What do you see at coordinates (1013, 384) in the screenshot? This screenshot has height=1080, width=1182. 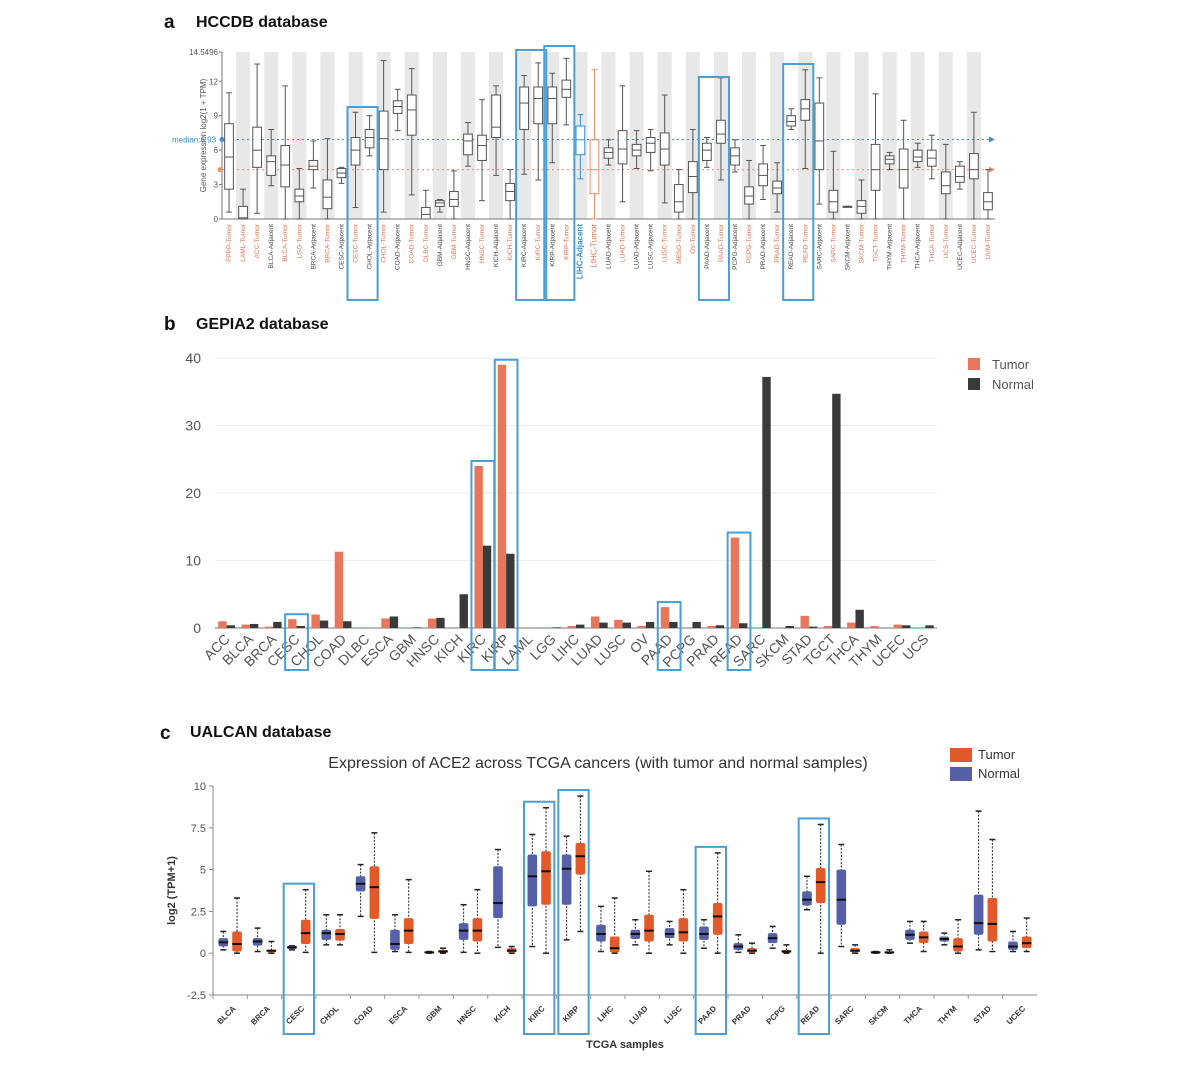 I see `gepia2-legend-label-normal: Normal` at bounding box center [1013, 384].